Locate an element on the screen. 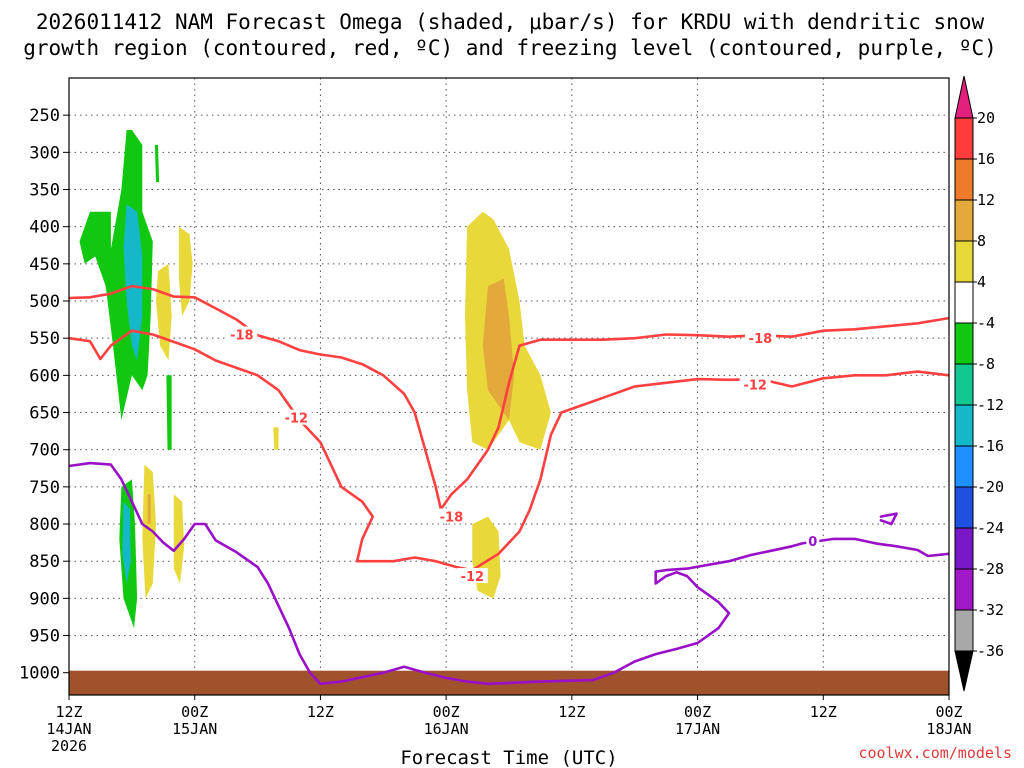 This screenshot has height=768, width=1024. colorbar-bottom-arrow is located at coordinates (964, 671).